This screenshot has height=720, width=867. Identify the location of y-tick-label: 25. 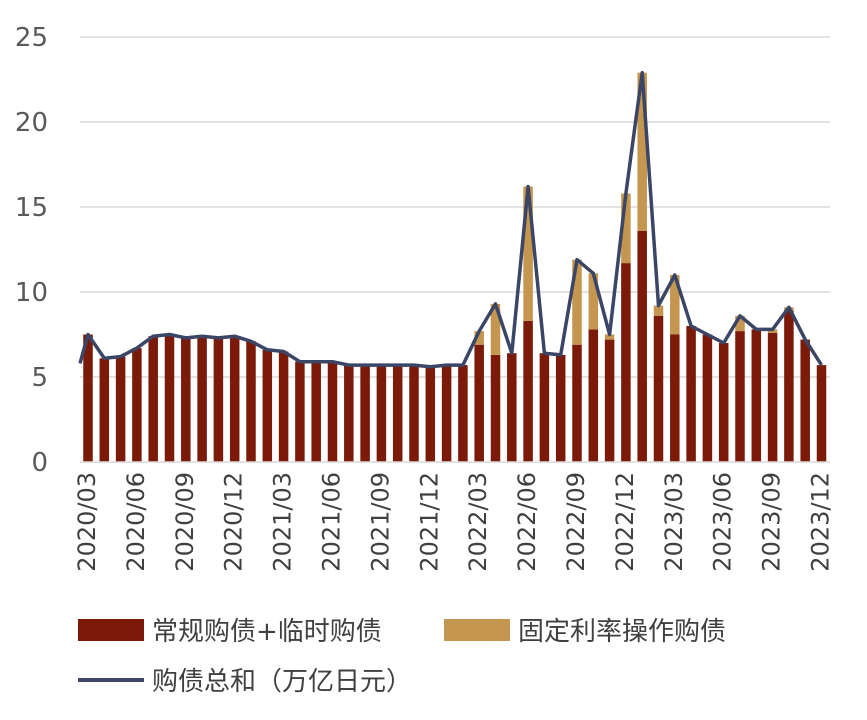
(31, 38).